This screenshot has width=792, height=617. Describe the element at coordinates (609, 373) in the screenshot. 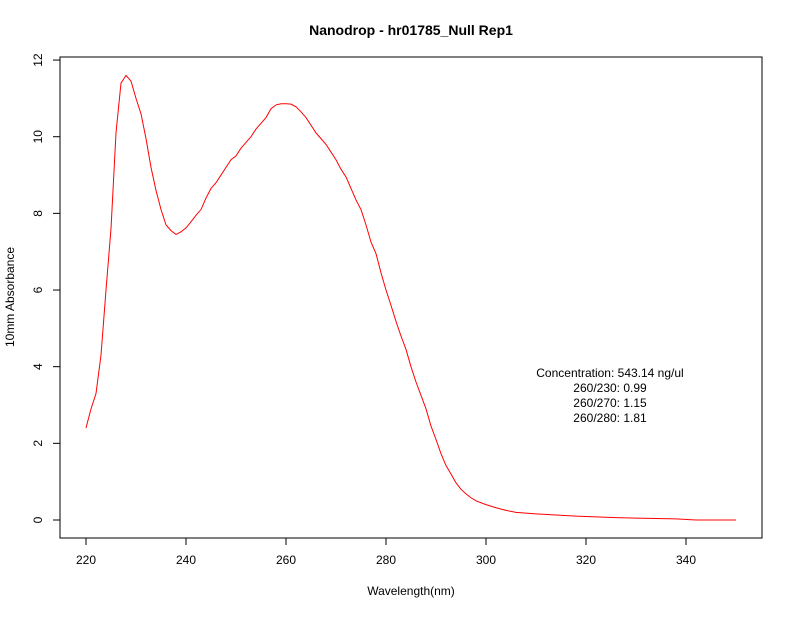

I see `annotation: Concentration: 543.14 ng/ul` at that location.